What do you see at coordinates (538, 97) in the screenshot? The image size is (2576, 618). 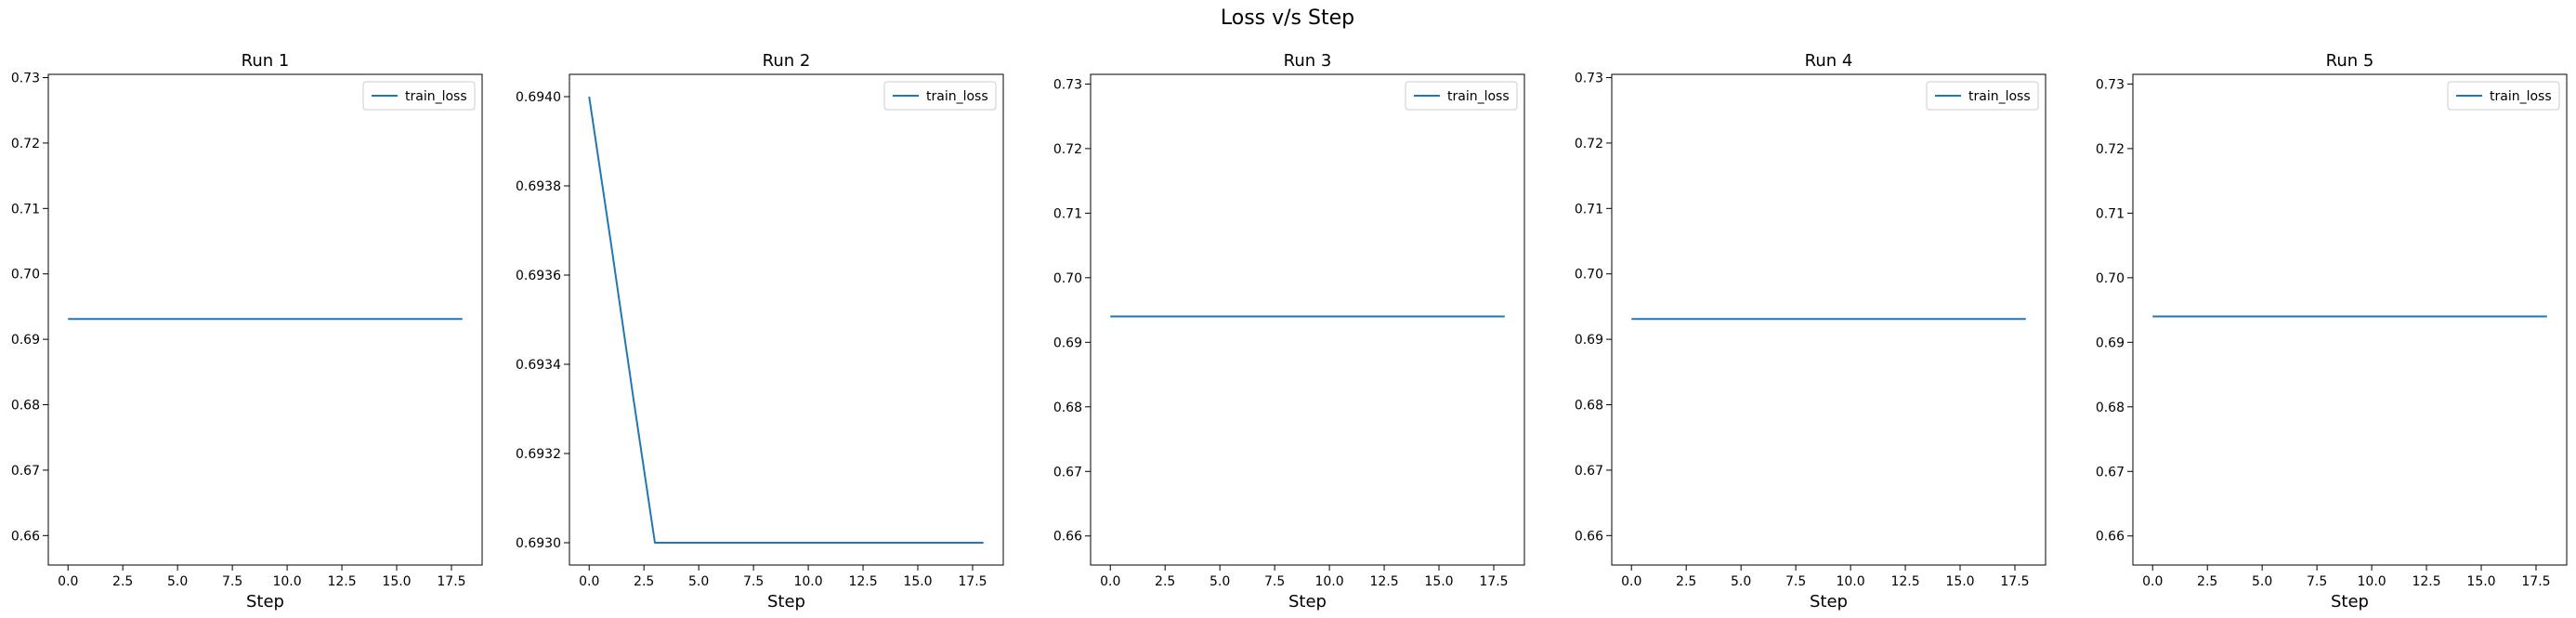 I see `y-tick-label: 0.6940` at bounding box center [538, 97].